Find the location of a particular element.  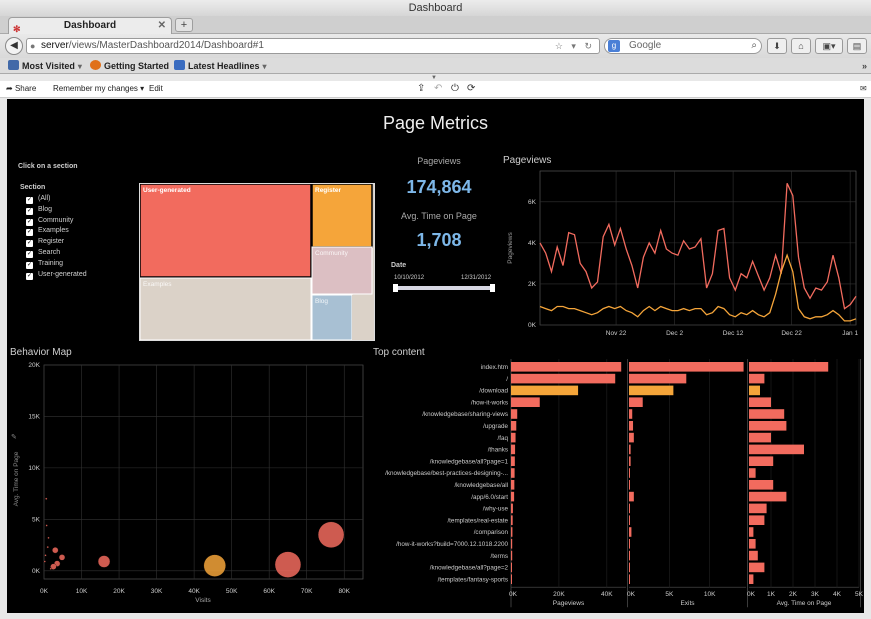

filter-item: ✓ Community is located at coordinates (50, 221).